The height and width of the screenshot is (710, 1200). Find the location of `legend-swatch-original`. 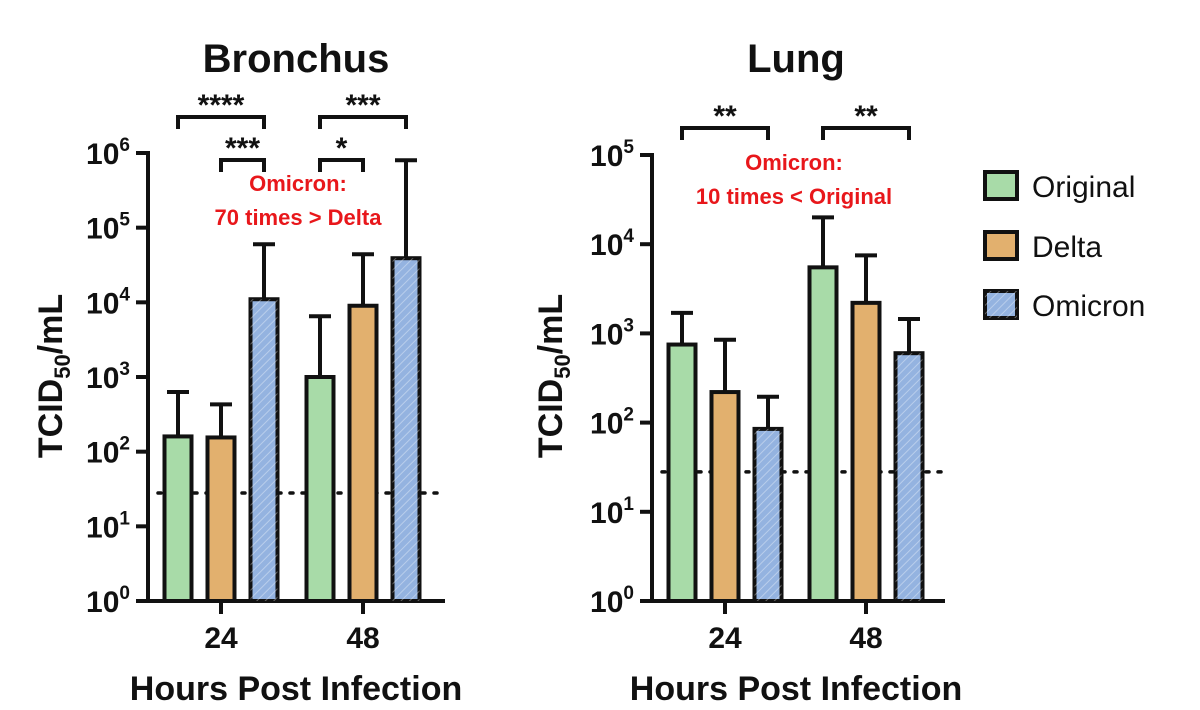

legend-swatch-original is located at coordinates (1001, 185).